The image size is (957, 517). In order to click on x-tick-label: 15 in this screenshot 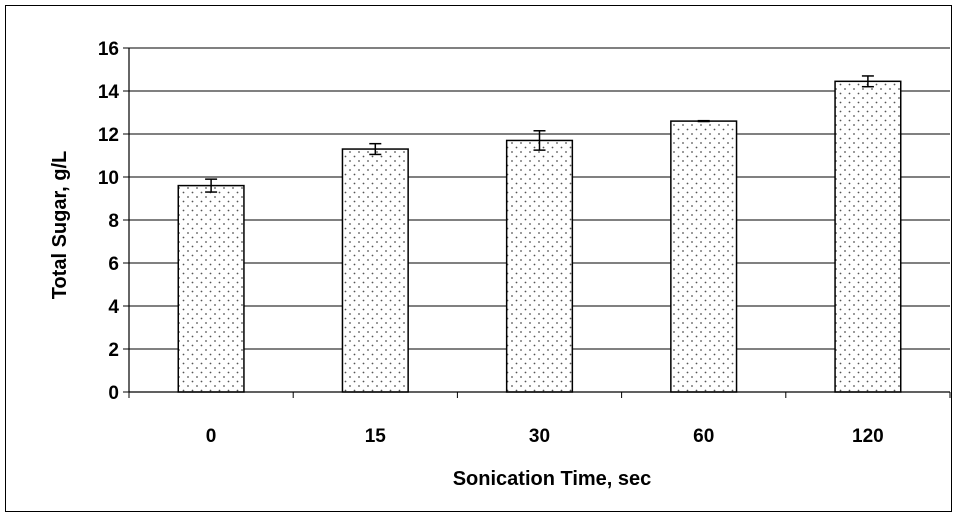, I will do `click(376, 436)`.